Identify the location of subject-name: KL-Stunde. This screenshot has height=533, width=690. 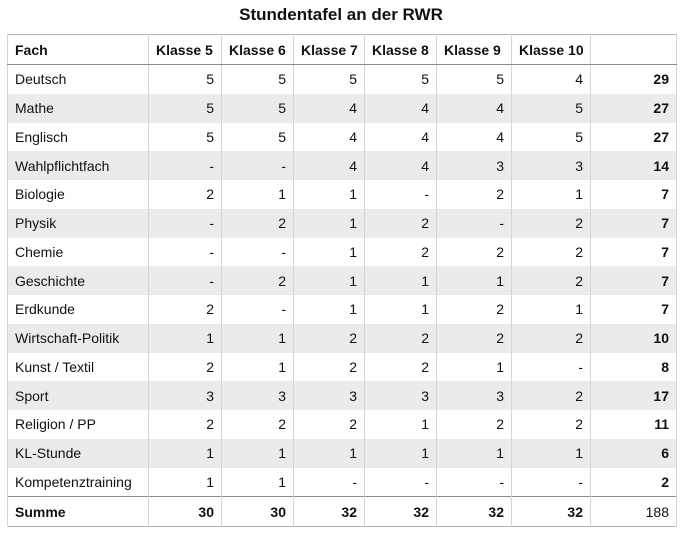
(78, 453).